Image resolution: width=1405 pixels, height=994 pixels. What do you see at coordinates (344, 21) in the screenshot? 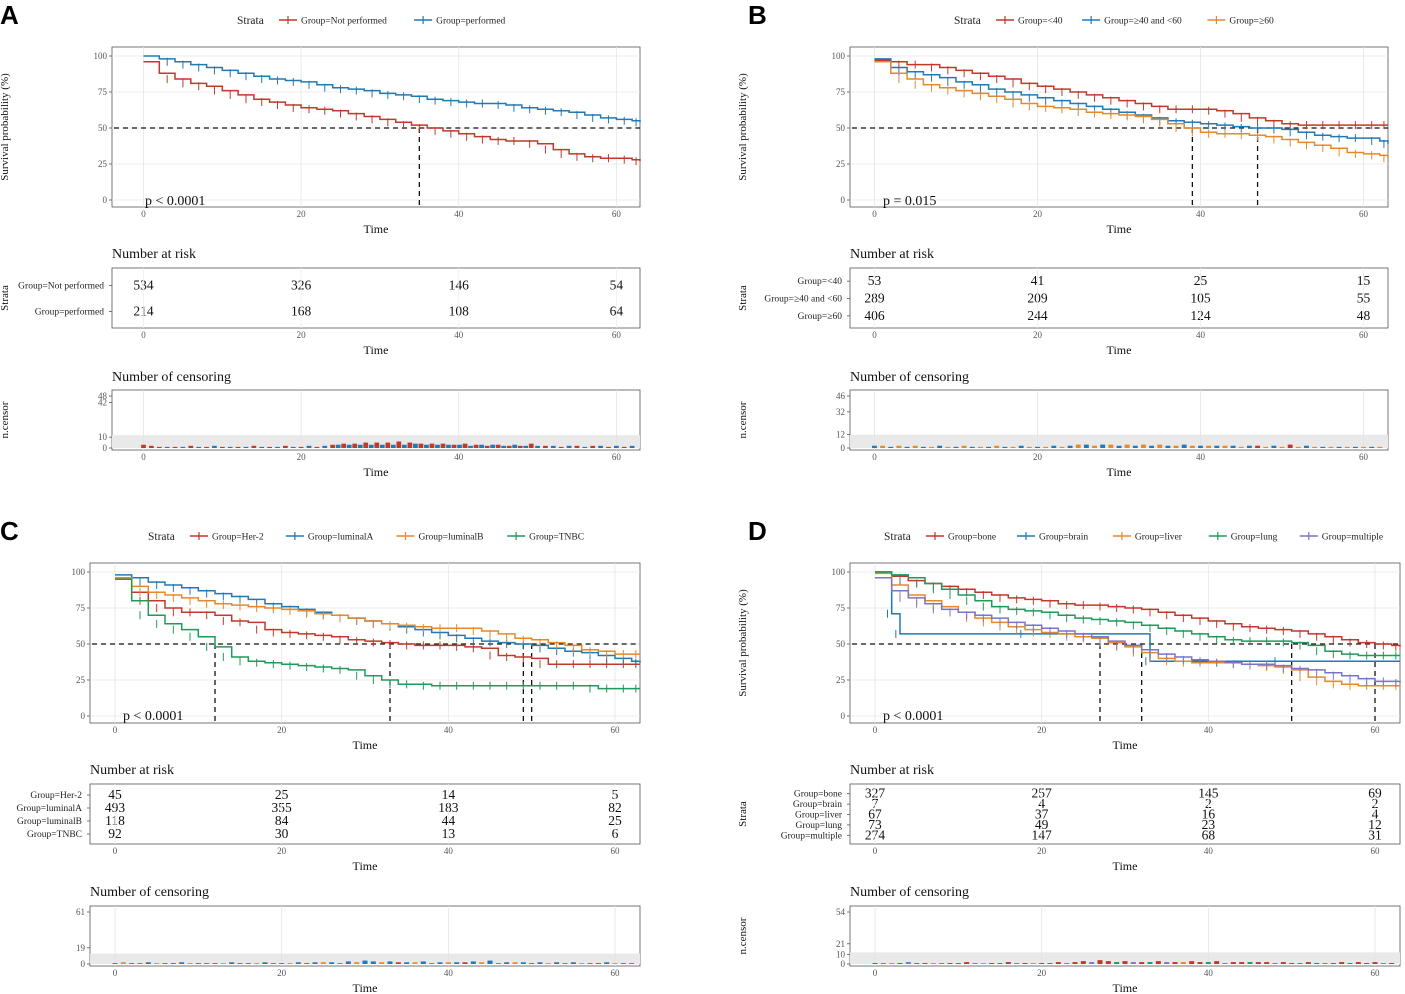
I see `legend-entry-0: Group=Not performed` at bounding box center [344, 21].